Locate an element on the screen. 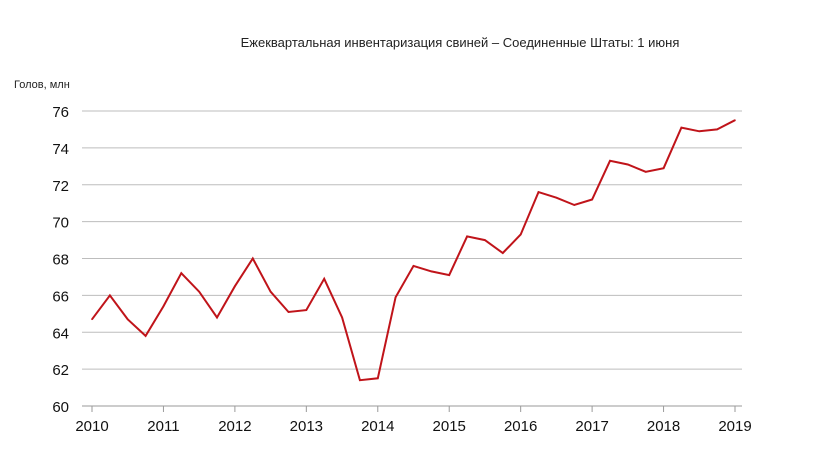 This screenshot has width=820, height=461. y-tick-label: 76 is located at coordinates (60, 112).